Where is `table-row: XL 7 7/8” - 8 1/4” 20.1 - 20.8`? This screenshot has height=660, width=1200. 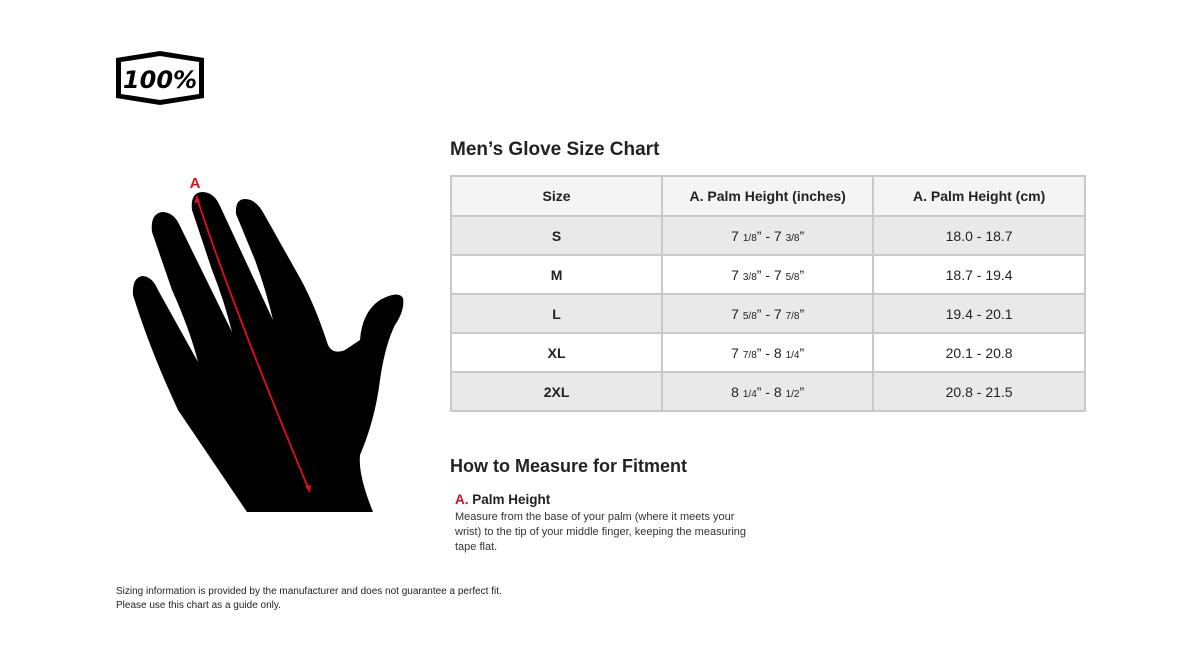 table-row: XL 7 7/8” - 8 1/4” 20.1 - 20.8 is located at coordinates (767, 352).